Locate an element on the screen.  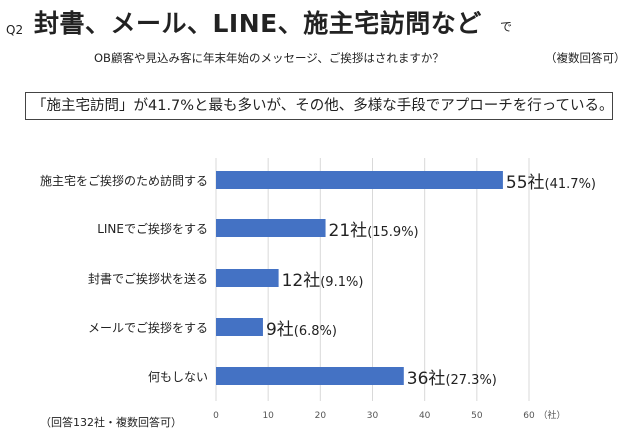
page-title: 封書、メール、LINE、施主宅訪問など is located at coordinates (258, 23).